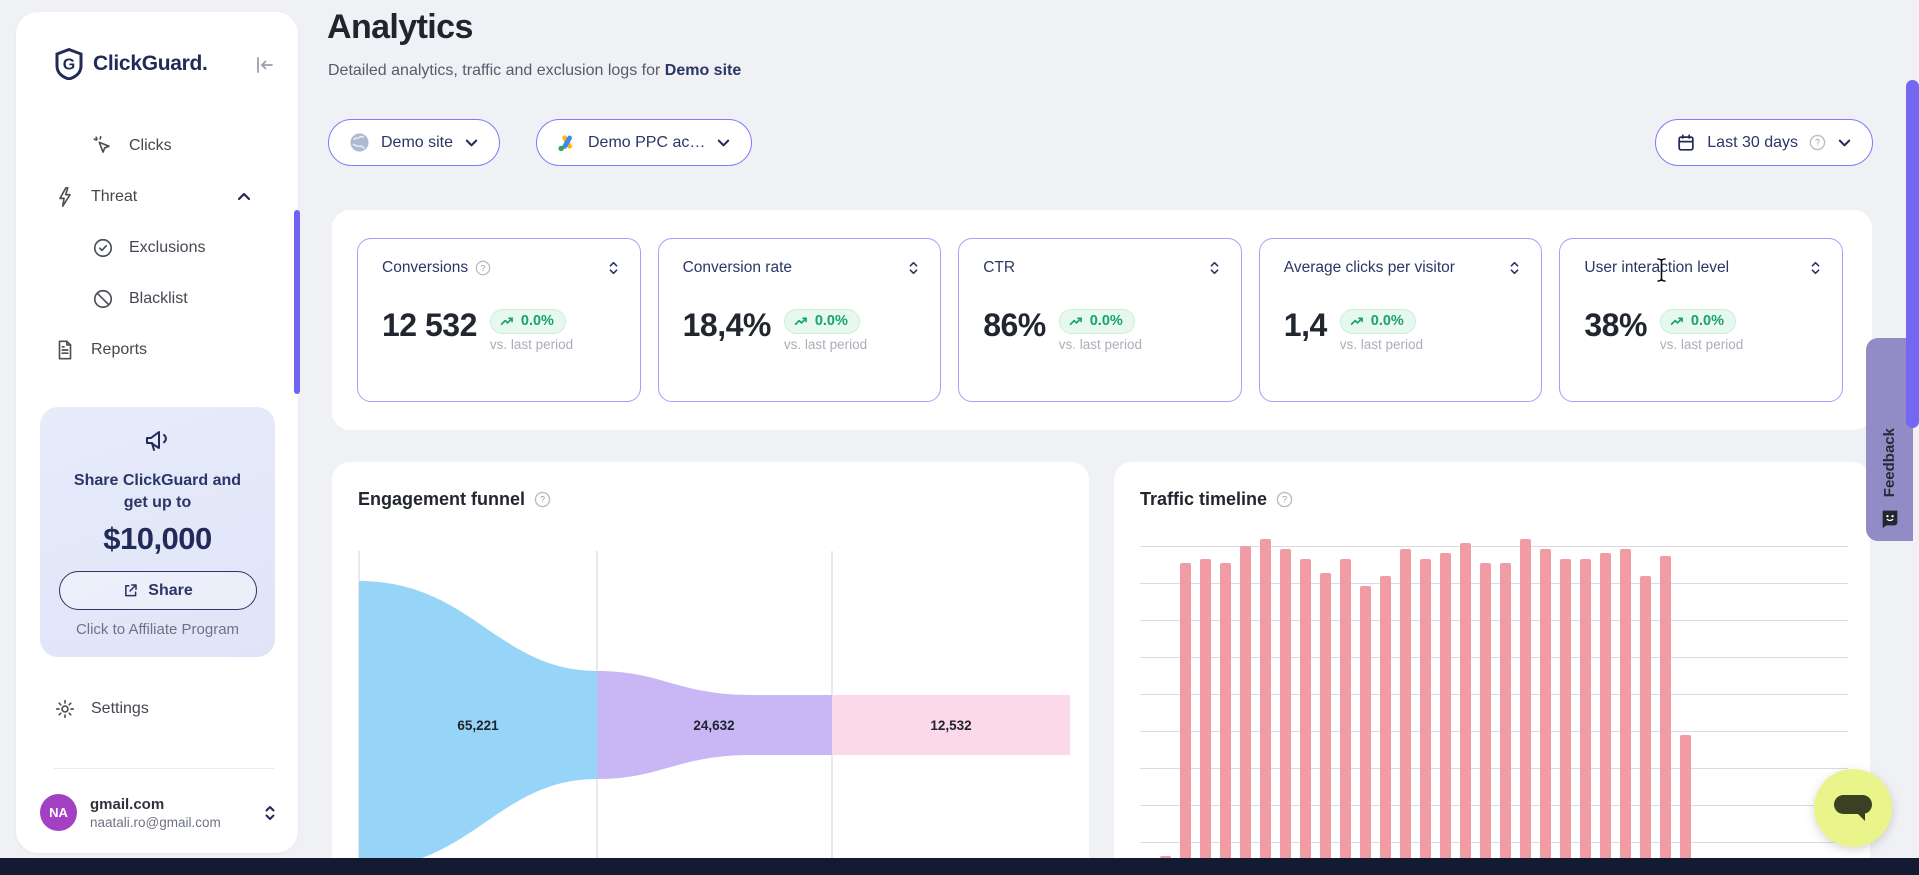  I want to click on clickguard-shield-icon: G, so click(69, 64).